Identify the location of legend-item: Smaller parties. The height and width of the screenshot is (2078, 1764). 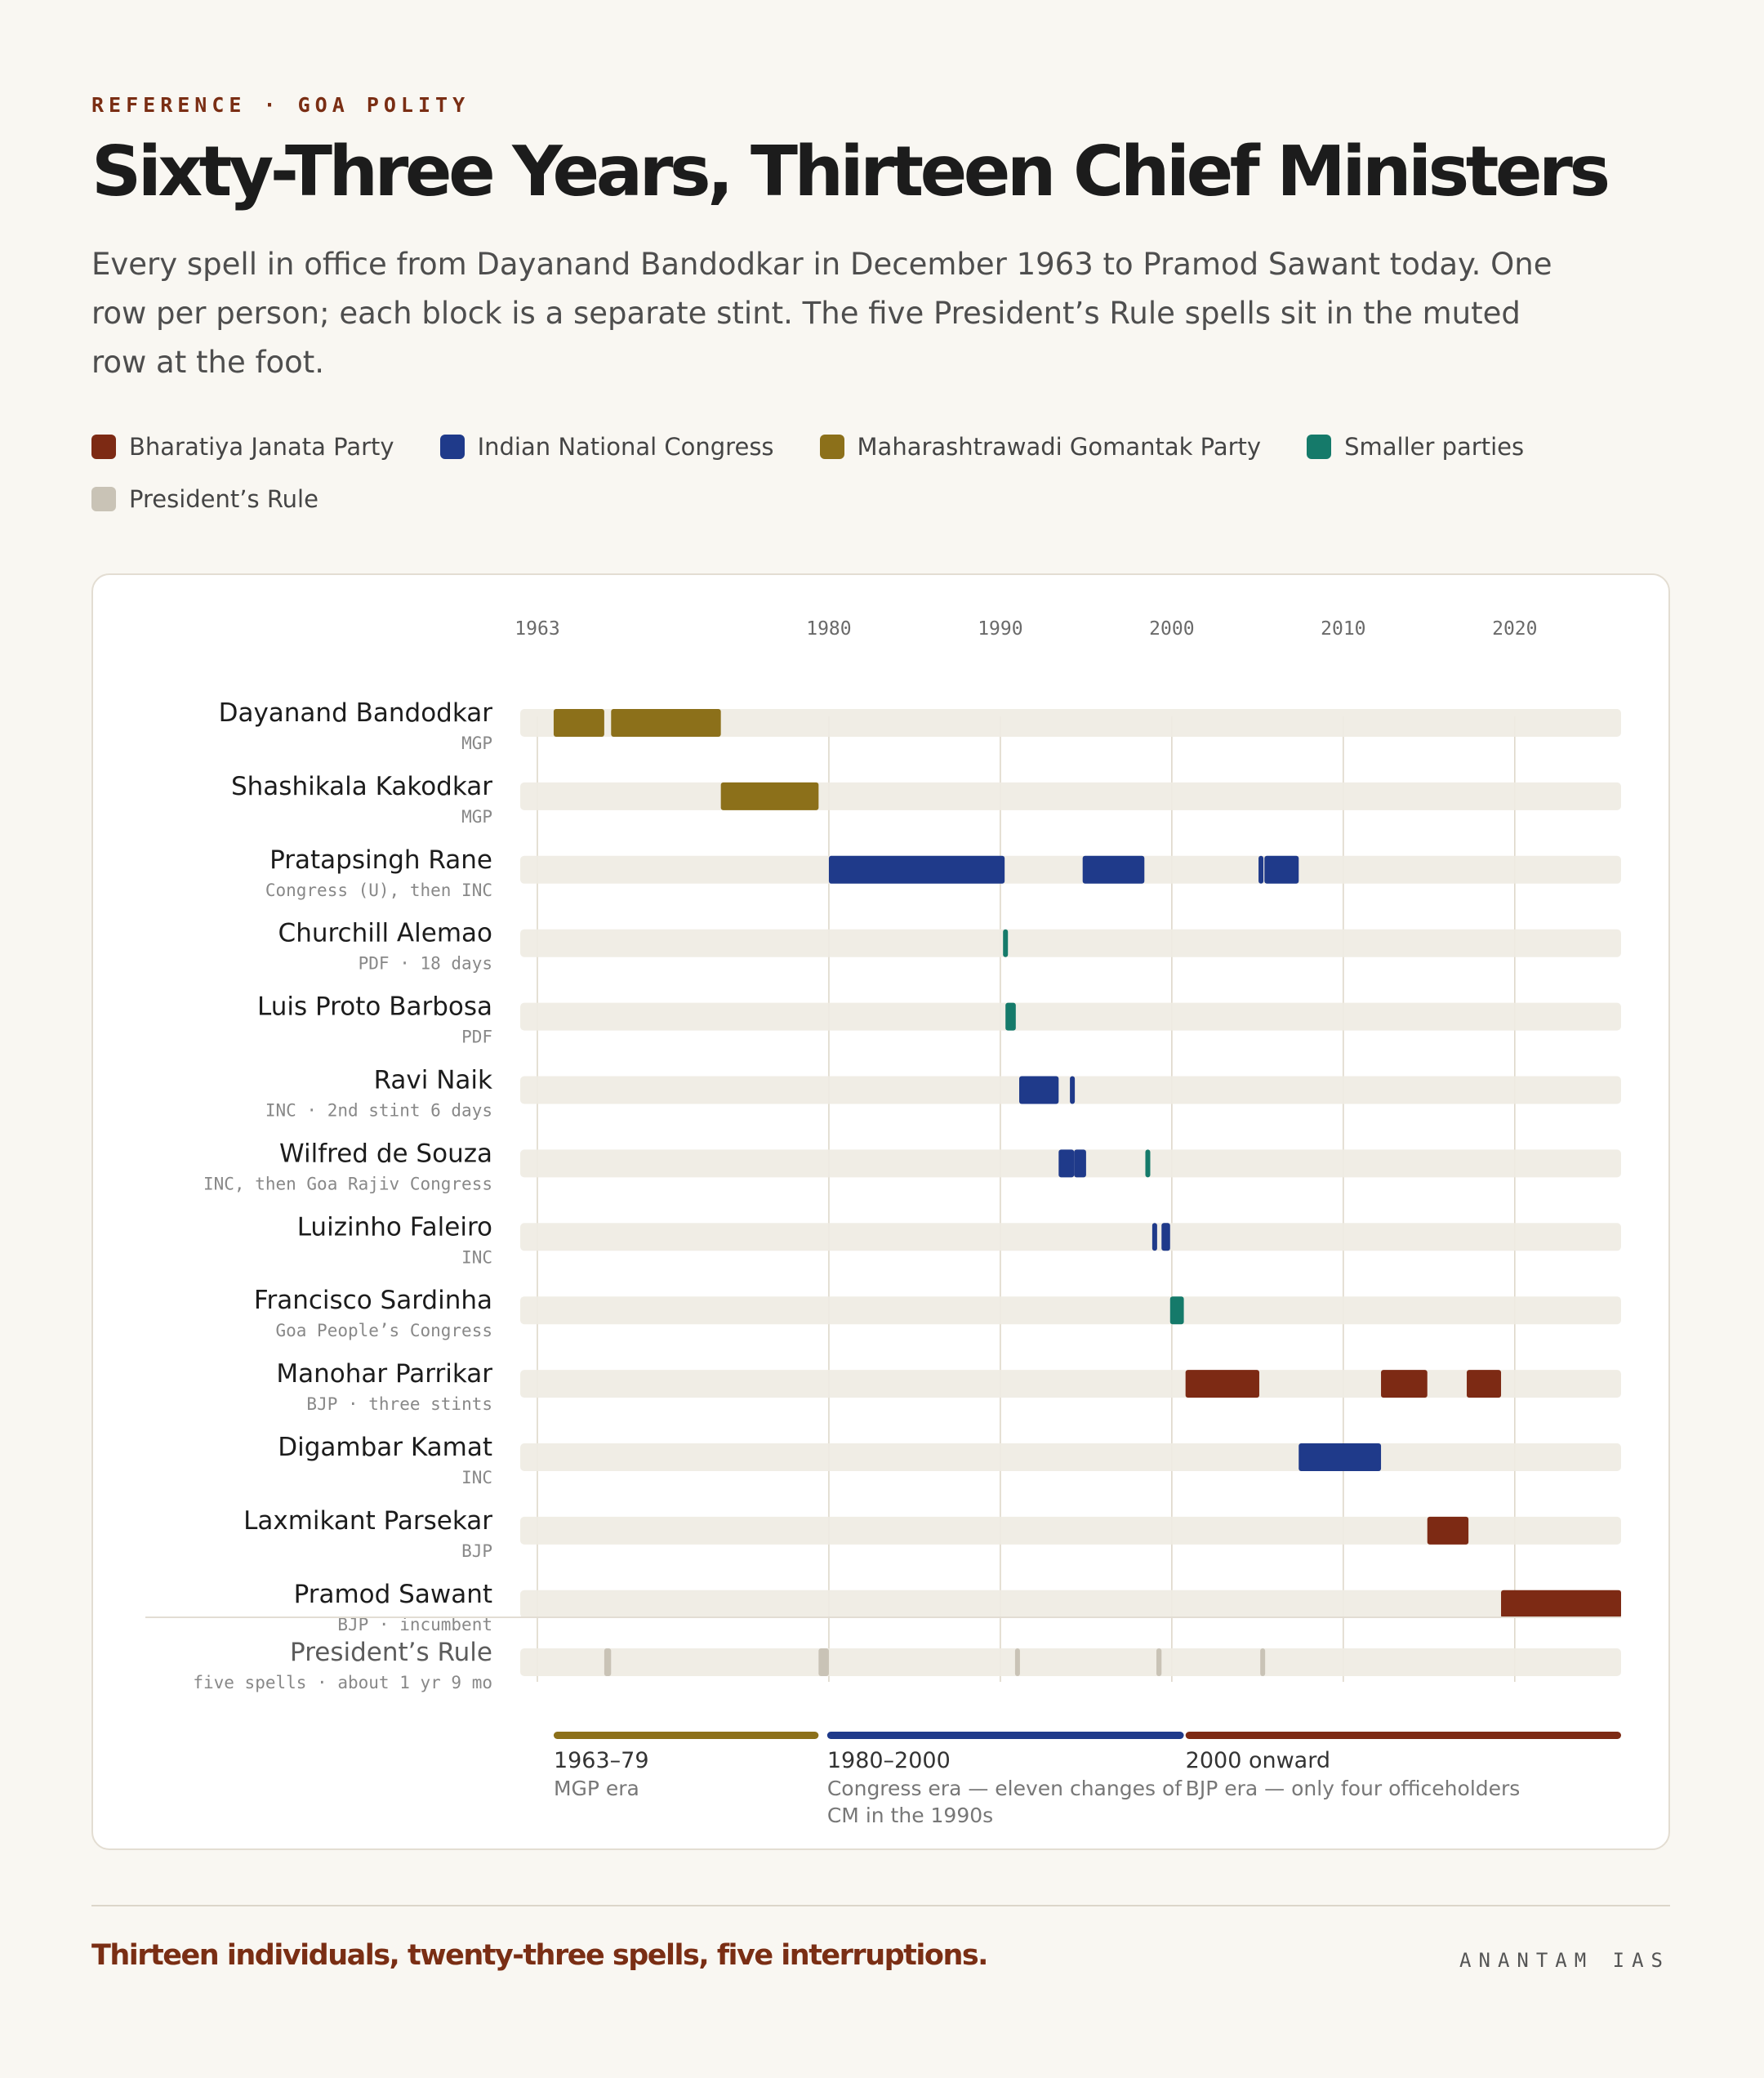
(1415, 447).